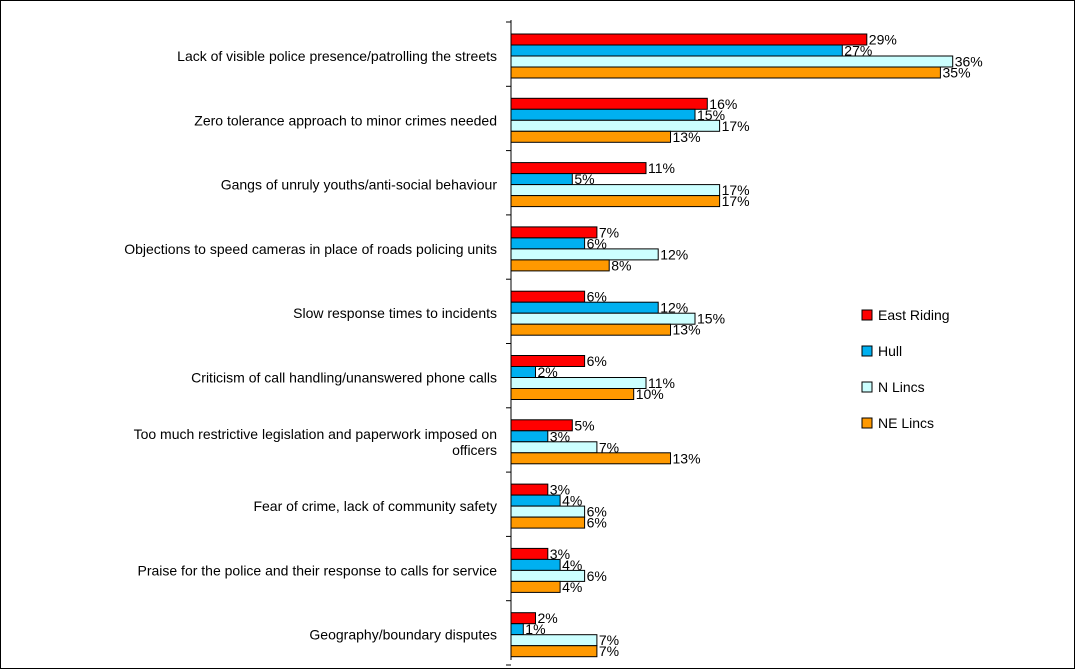 This screenshot has width=1075, height=669. What do you see at coordinates (906, 423) in the screenshot?
I see `legend-label: NE Lincs` at bounding box center [906, 423].